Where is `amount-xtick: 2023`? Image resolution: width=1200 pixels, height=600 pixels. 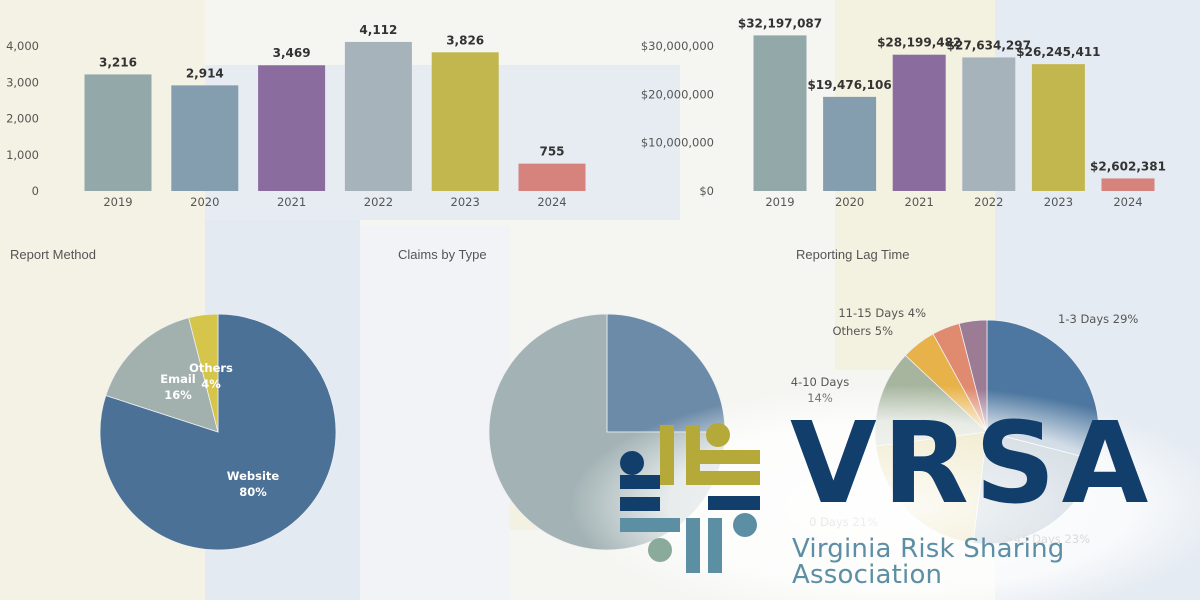
amount-xtick: 2023 is located at coordinates (1058, 202).